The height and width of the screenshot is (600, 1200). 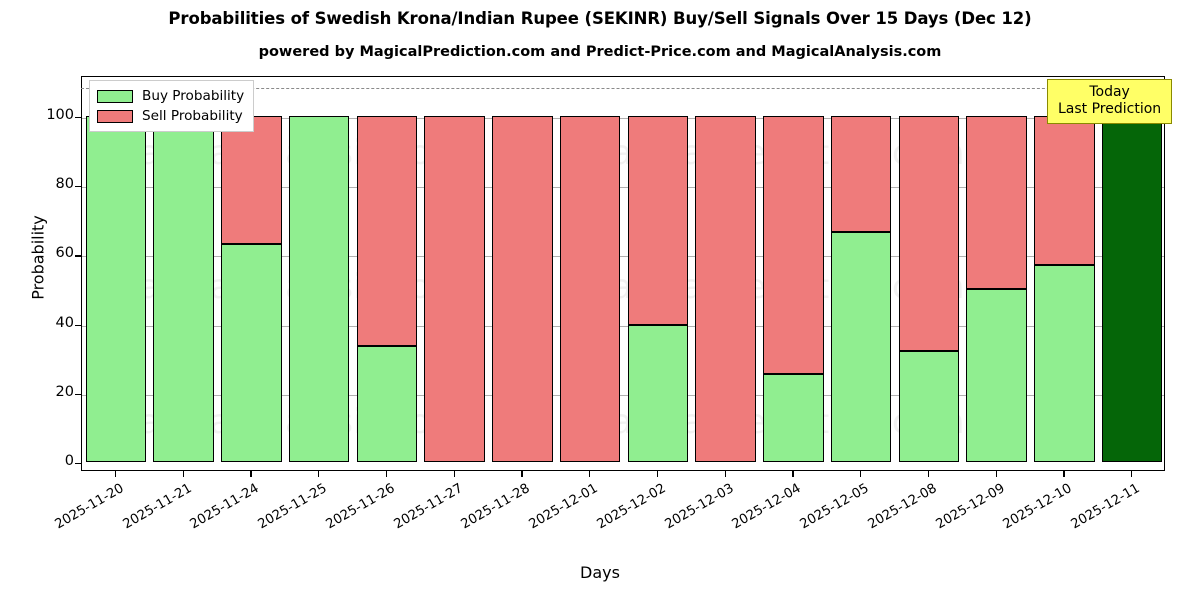 I want to click on bar-segment-today, so click(x=1132, y=289).